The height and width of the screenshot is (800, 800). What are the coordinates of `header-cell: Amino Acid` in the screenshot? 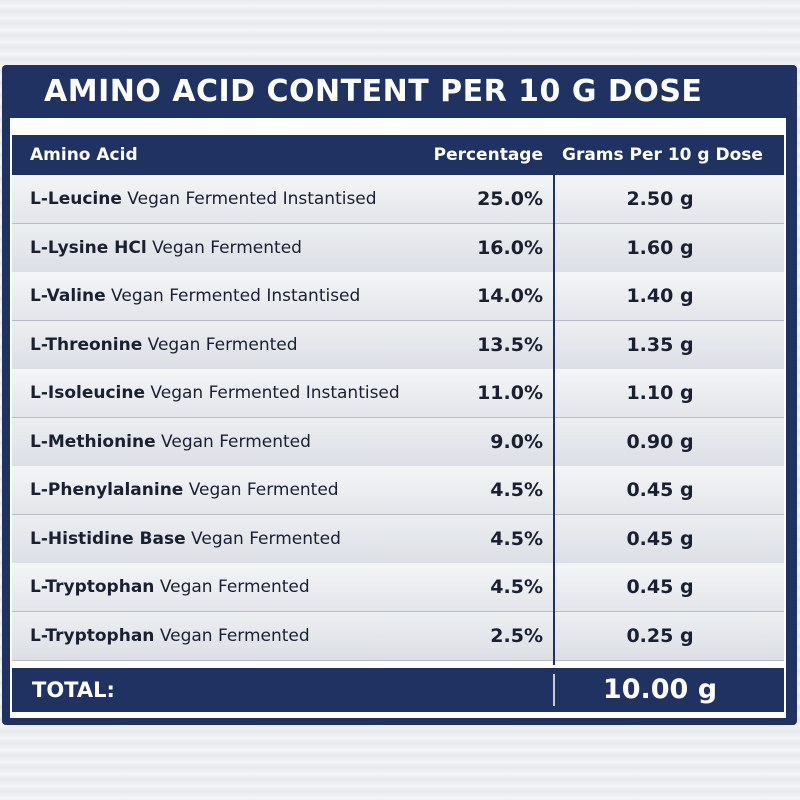 It's located at (84, 155).